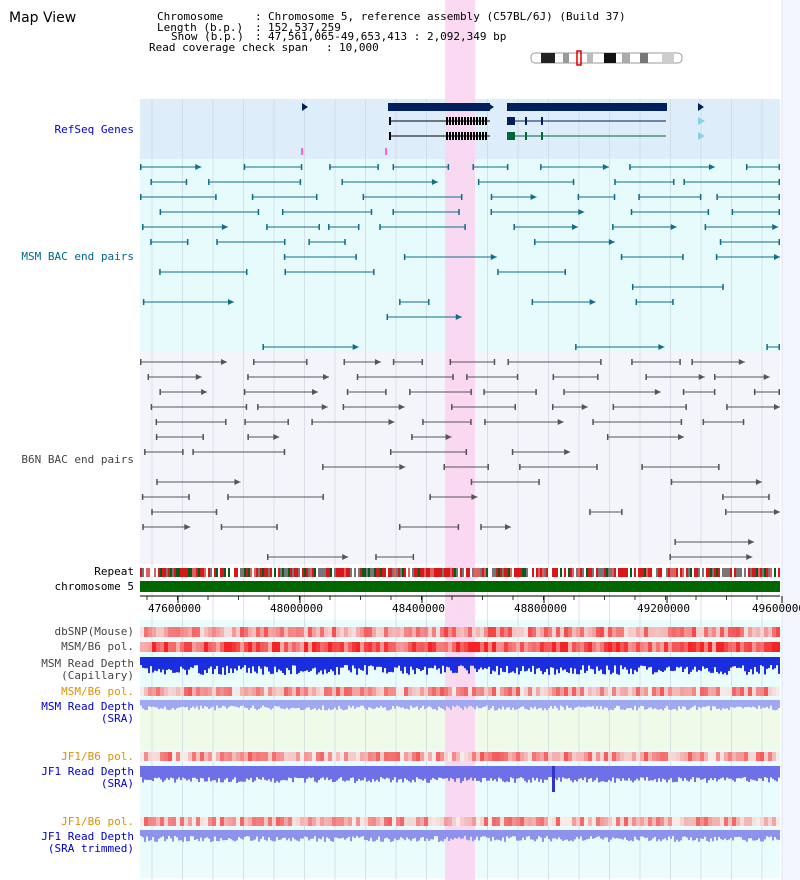 The image size is (800, 880). What do you see at coordinates (87, 771) in the screenshot?
I see `track-label-jf1-read-depth-sra: JF1 Read Depth` at bounding box center [87, 771].